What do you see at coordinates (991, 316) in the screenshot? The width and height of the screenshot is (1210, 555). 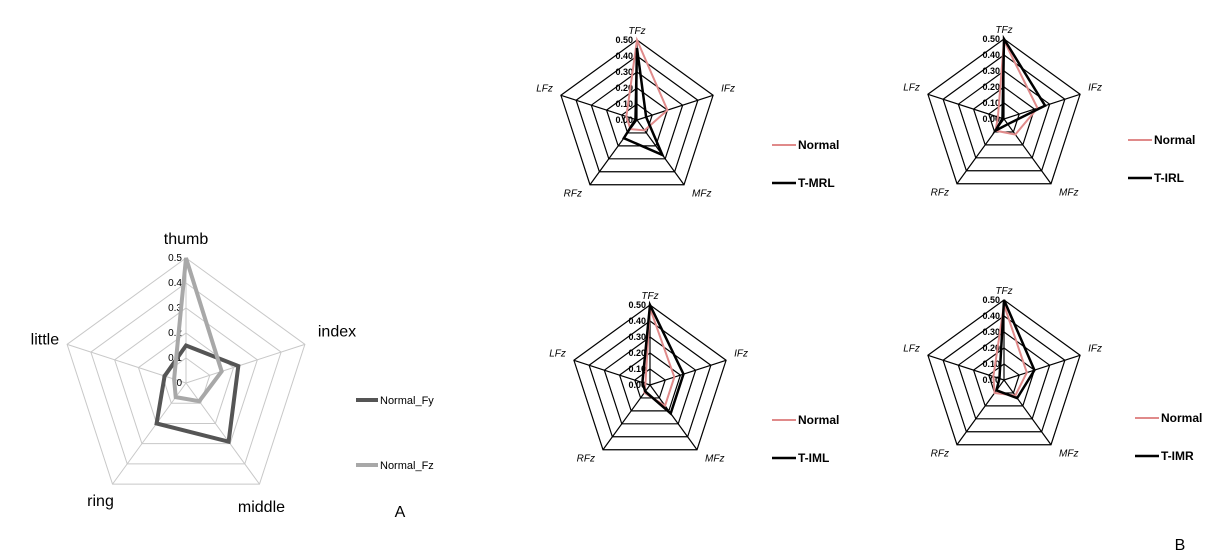 I see `radar-4-tick-label: 0.40` at bounding box center [991, 316].